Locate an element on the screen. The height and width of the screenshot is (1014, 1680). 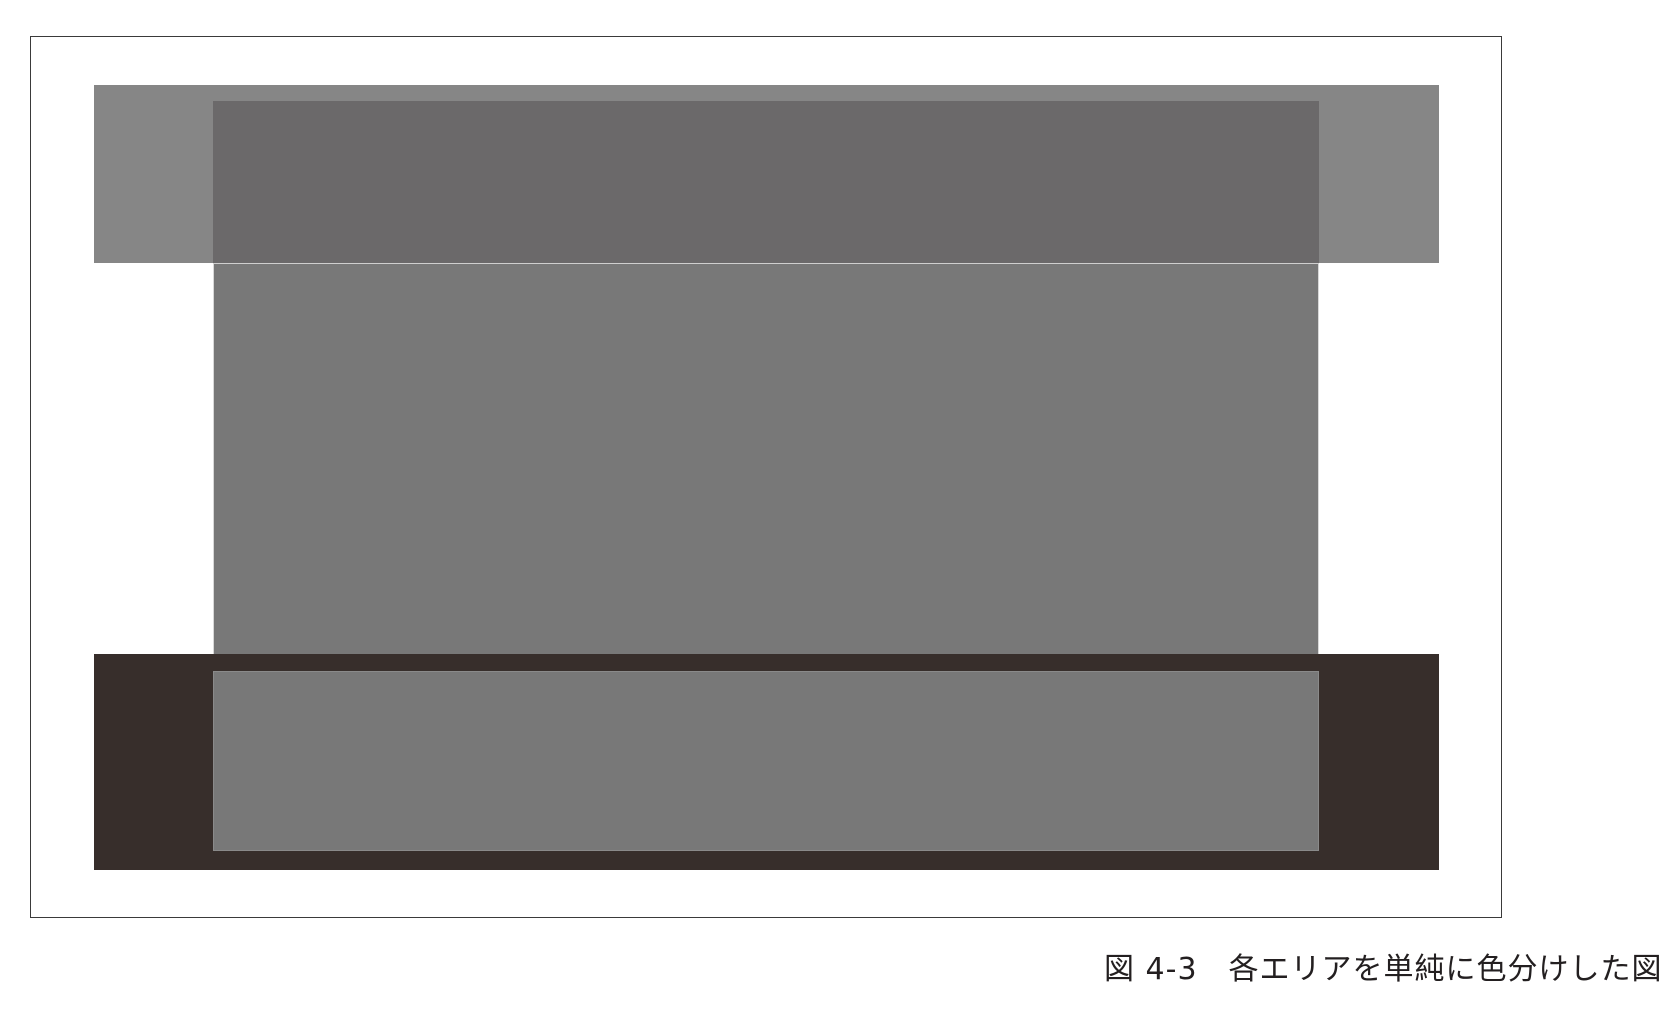
figure-caption: 図 4-3 各エリアを単純に色分けした図 is located at coordinates (1384, 970).